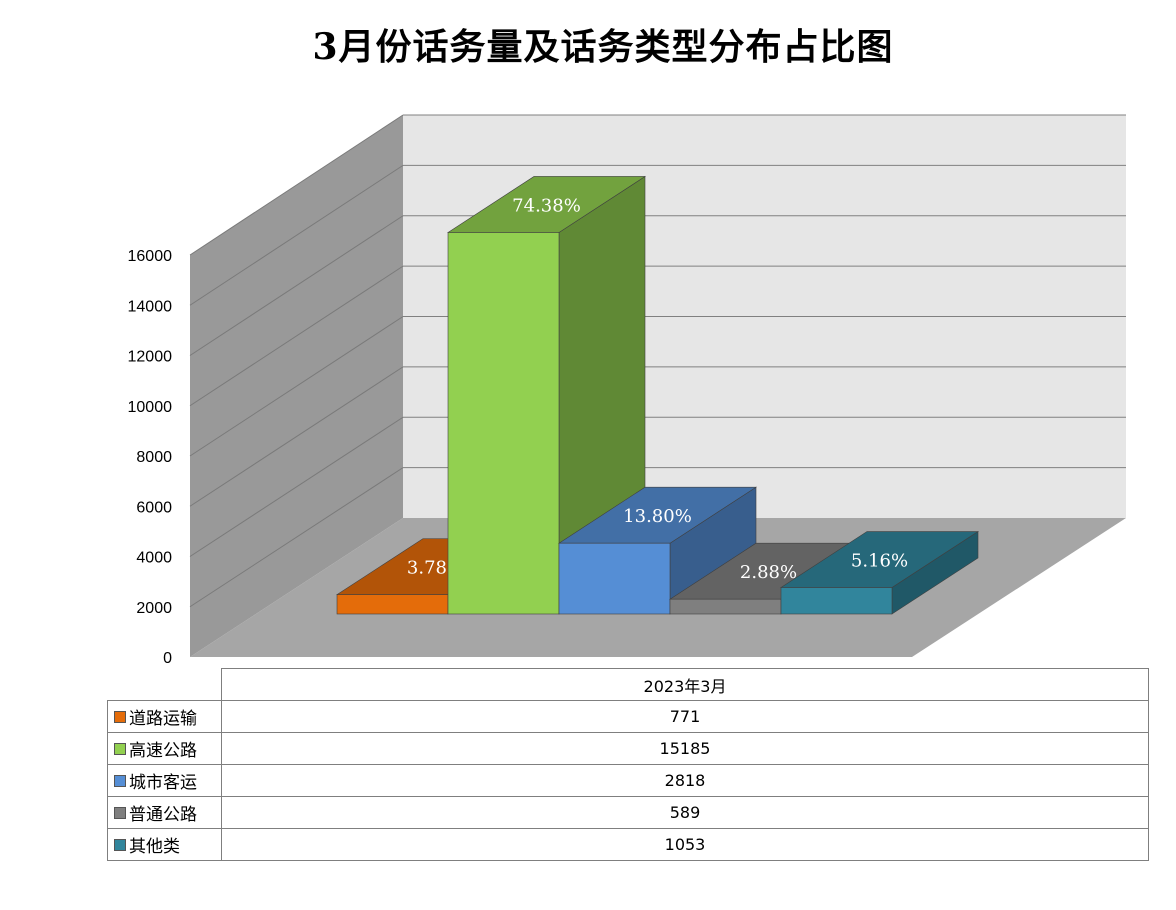 The width and height of the screenshot is (1176, 910). What do you see at coordinates (150, 306) in the screenshot?
I see `y-tick-label: 14000` at bounding box center [150, 306].